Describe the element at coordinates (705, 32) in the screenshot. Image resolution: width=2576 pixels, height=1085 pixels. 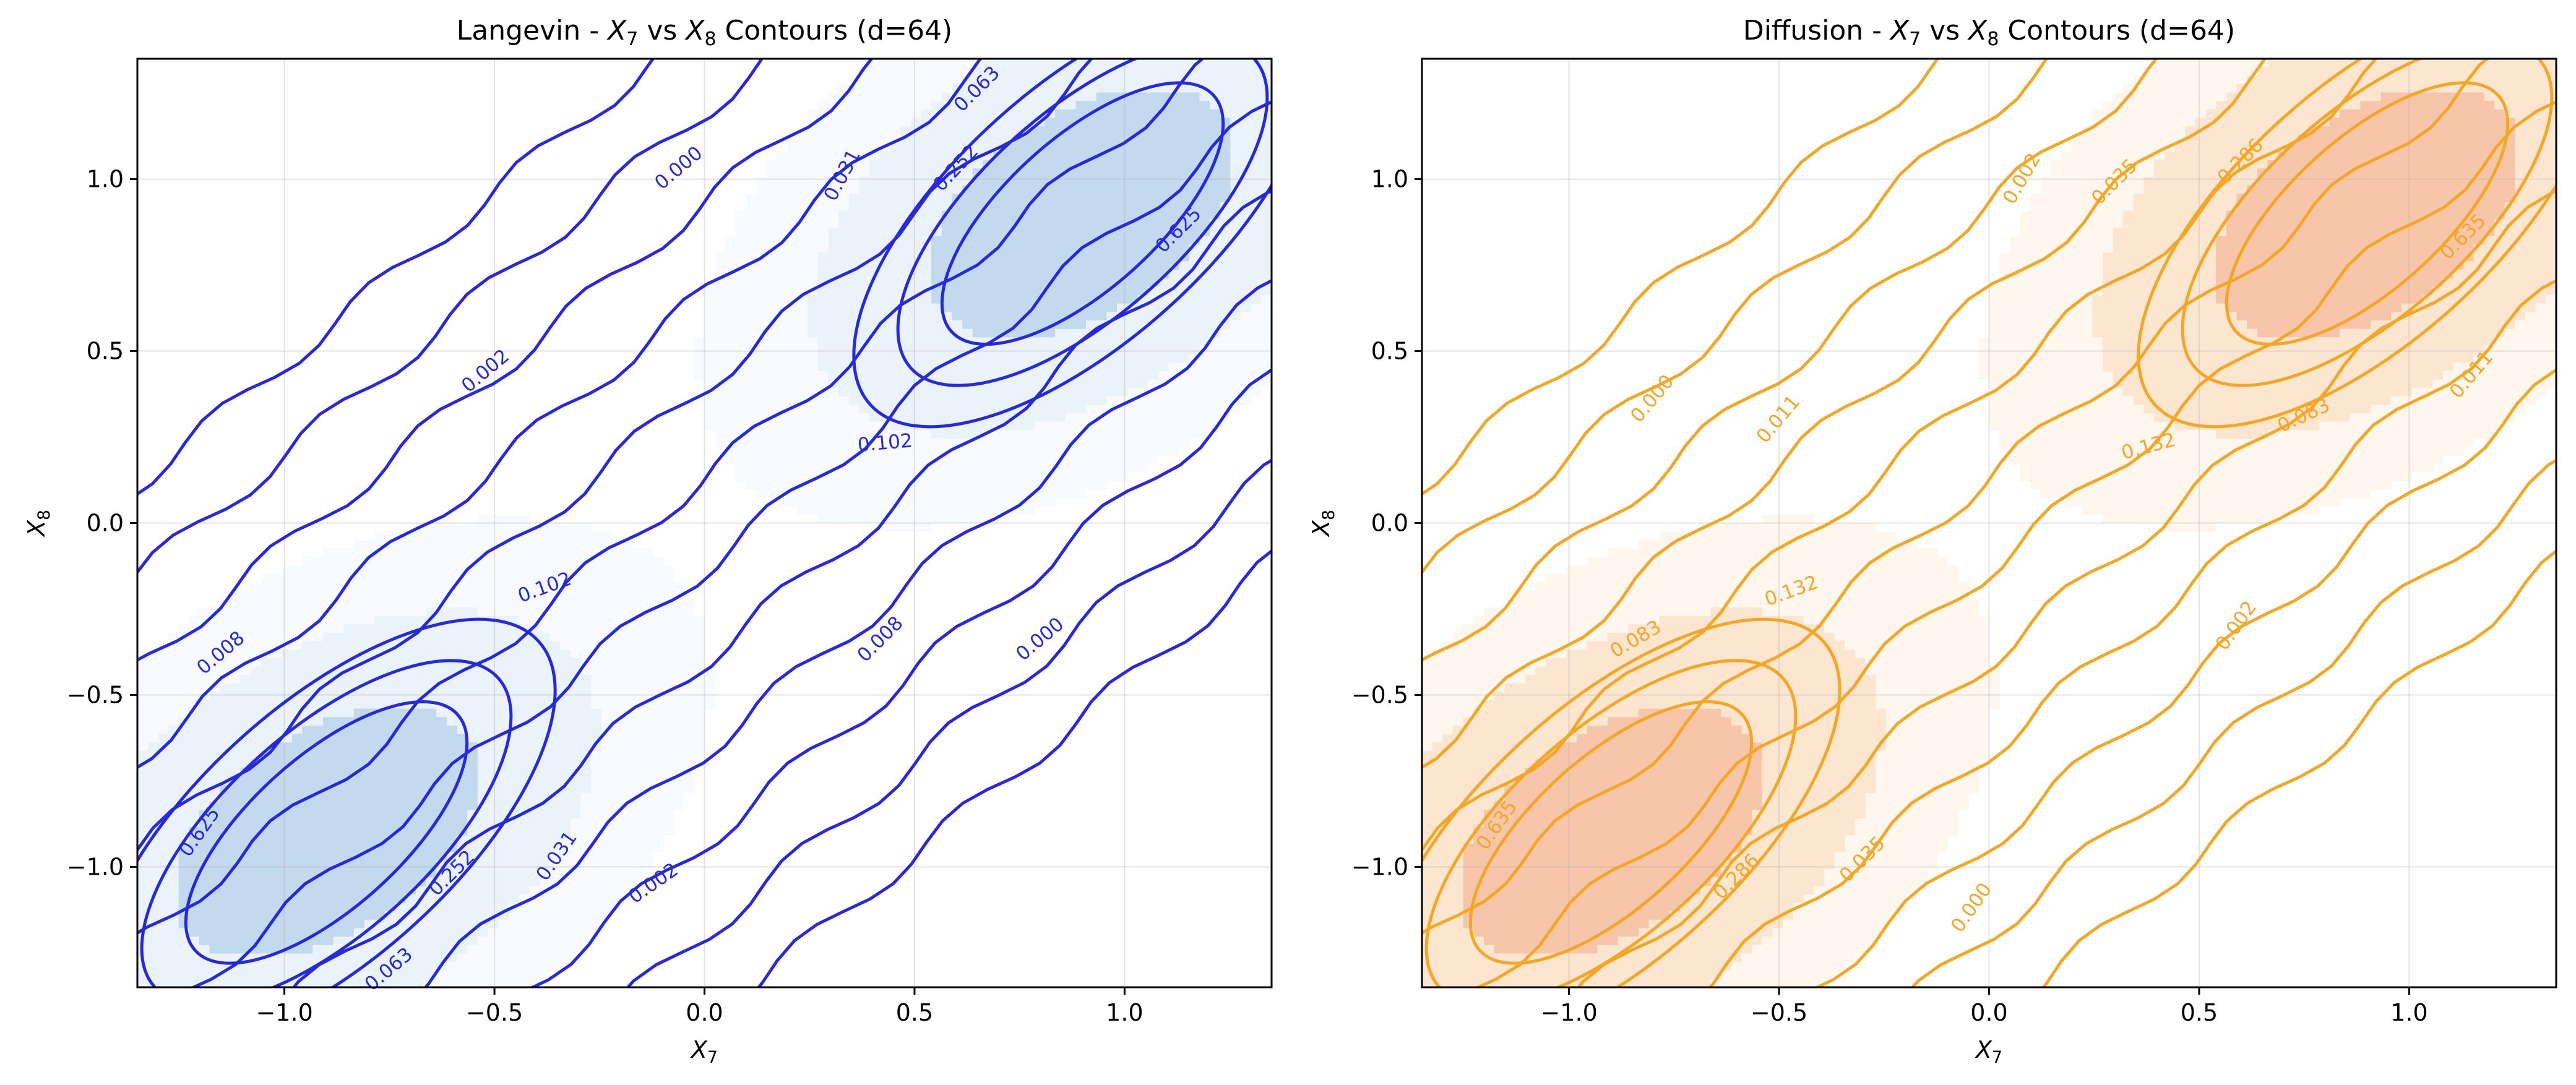
I see `chart-title: Langevin - X7 vs X8 Contours (d=64)` at that location.